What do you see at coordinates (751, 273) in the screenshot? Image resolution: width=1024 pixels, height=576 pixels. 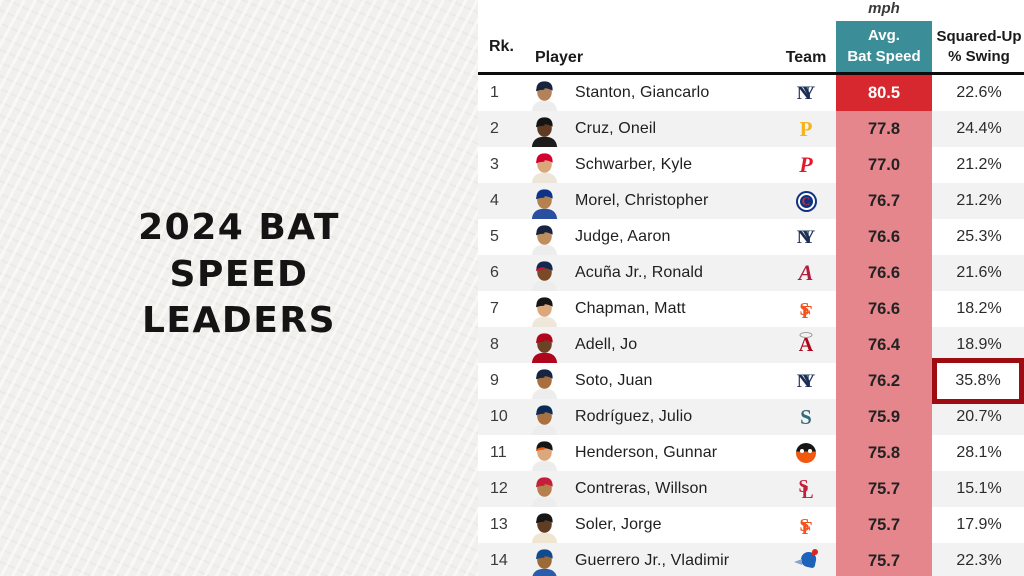 I see `table-row: 6 Acuña Jr., Ronald A 76.6 21.6%` at bounding box center [751, 273].